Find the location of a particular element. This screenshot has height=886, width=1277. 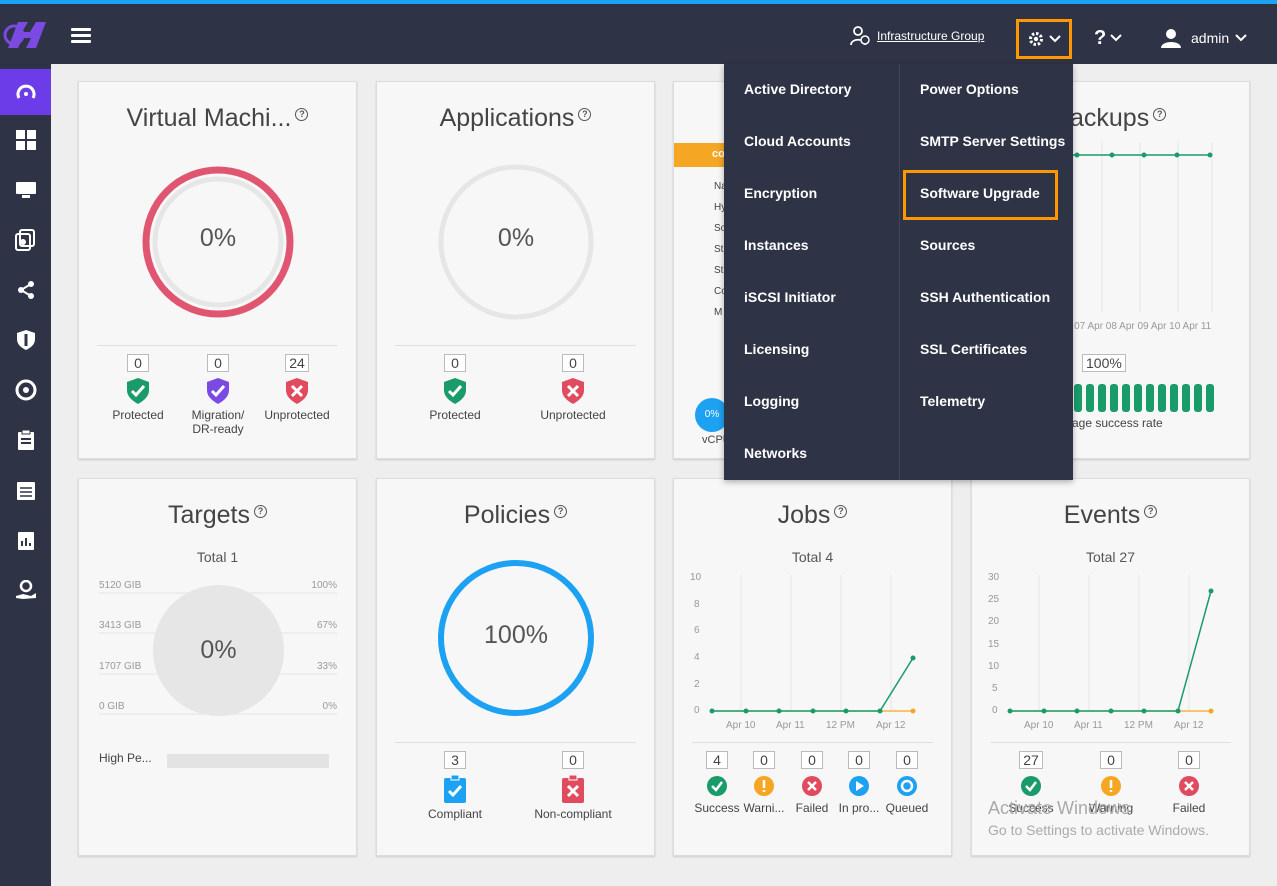

dashboard-gauge-icon is located at coordinates (25, 91).